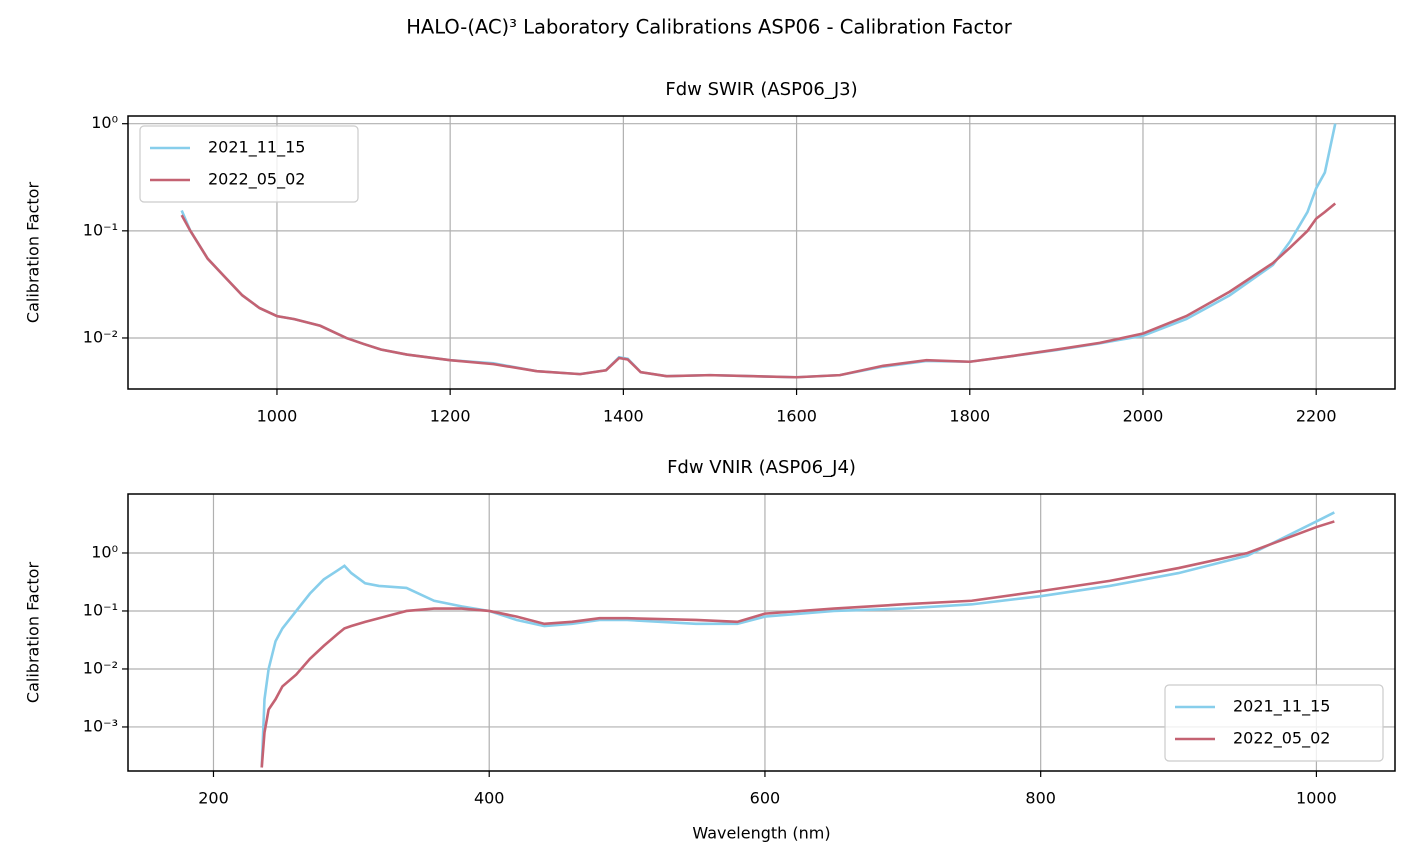 Image resolution: width=1417 pixels, height=866 pixels. What do you see at coordinates (796, 416) in the screenshot?
I see `x-tick-label: 1600` at bounding box center [796, 416].